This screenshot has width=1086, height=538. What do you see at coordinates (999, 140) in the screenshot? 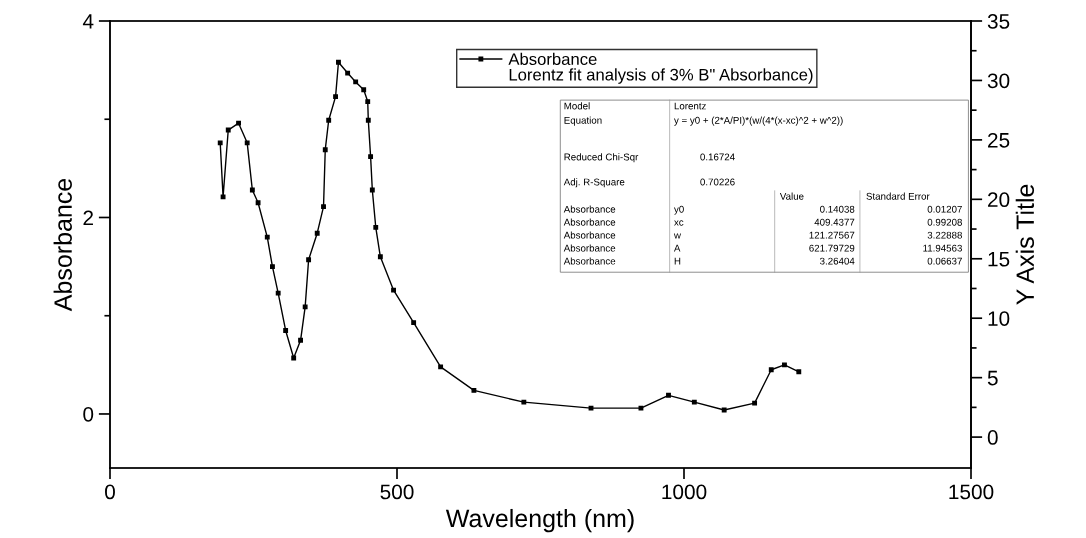
I see `y2-tick-label: 25` at bounding box center [999, 140].